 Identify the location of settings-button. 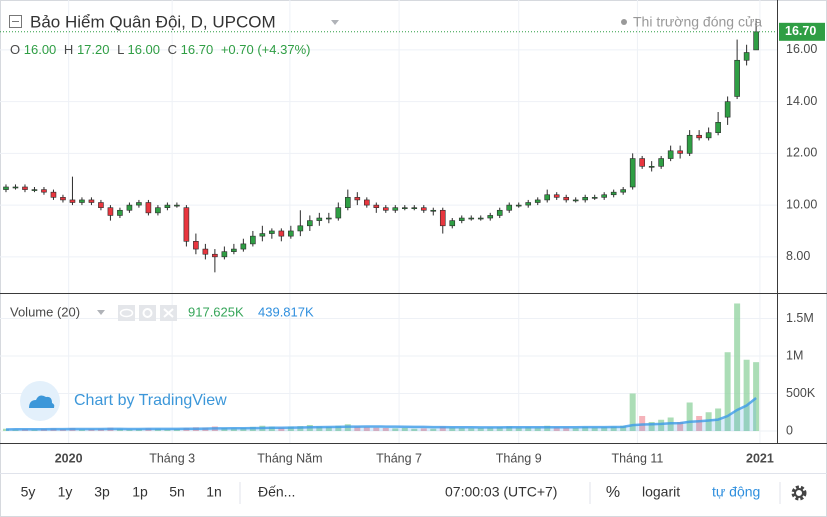
(147, 313).